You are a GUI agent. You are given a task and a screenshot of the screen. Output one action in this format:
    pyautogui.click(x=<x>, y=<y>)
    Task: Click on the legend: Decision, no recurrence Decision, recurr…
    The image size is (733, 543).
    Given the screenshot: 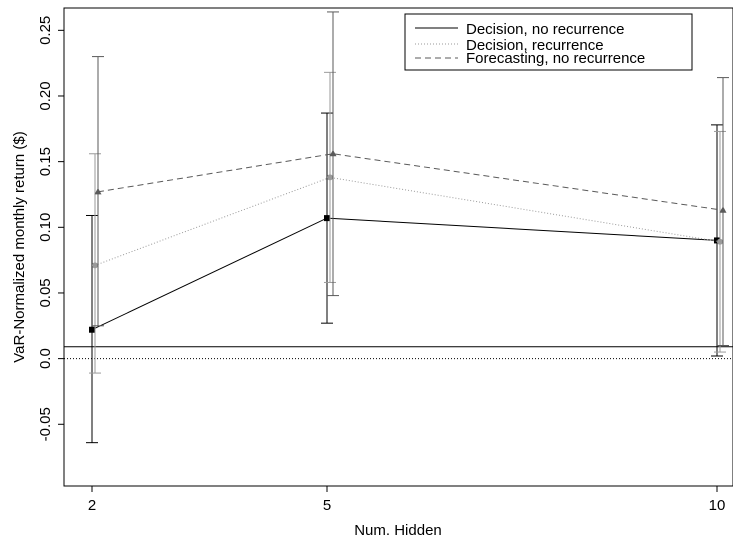 What is the action you would take?
    pyautogui.click(x=548, y=42)
    